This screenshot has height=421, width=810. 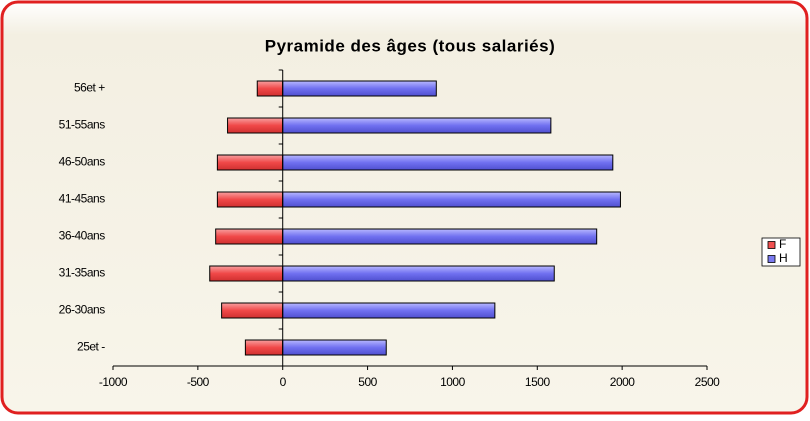 I want to click on y-tick-label: 36-40ans, so click(x=82, y=236).